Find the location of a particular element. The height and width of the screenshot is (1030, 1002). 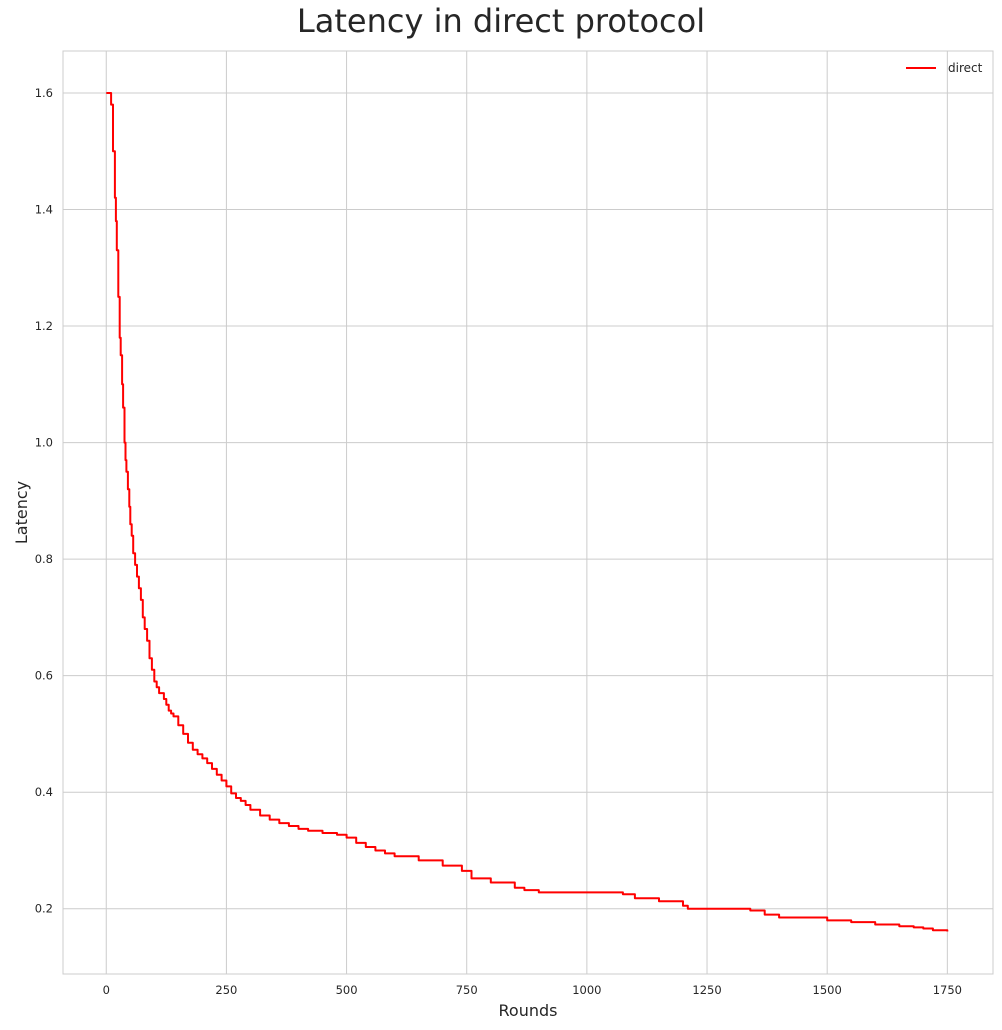

y-tick-label: 1.6 is located at coordinates (44, 93).